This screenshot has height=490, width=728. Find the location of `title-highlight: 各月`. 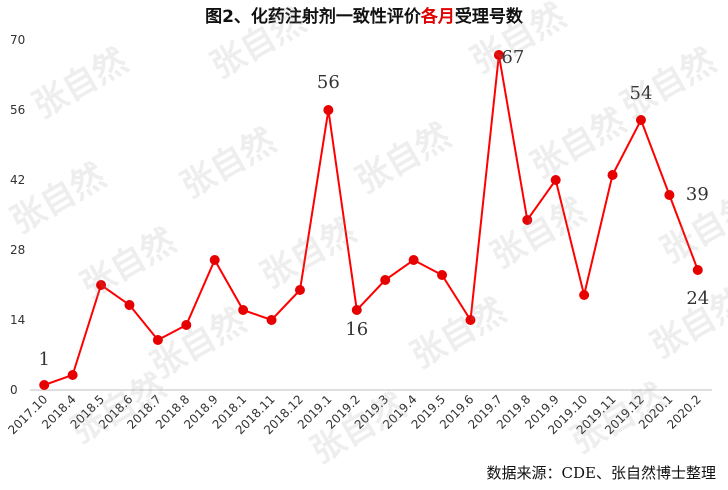

title-highlight: 各月 is located at coordinates (437, 17).